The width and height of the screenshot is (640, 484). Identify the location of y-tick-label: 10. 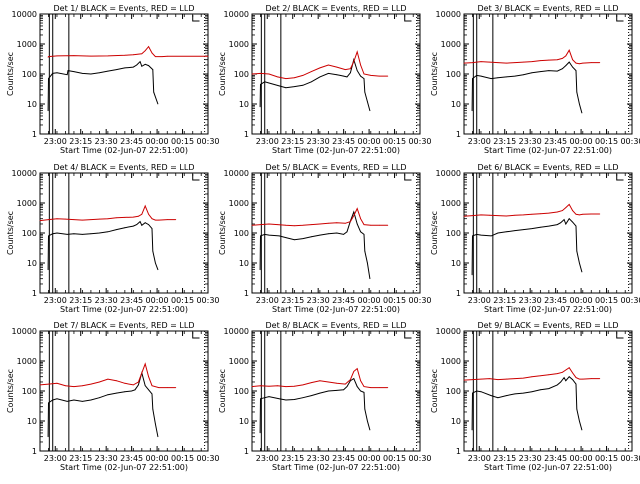
(244, 104).